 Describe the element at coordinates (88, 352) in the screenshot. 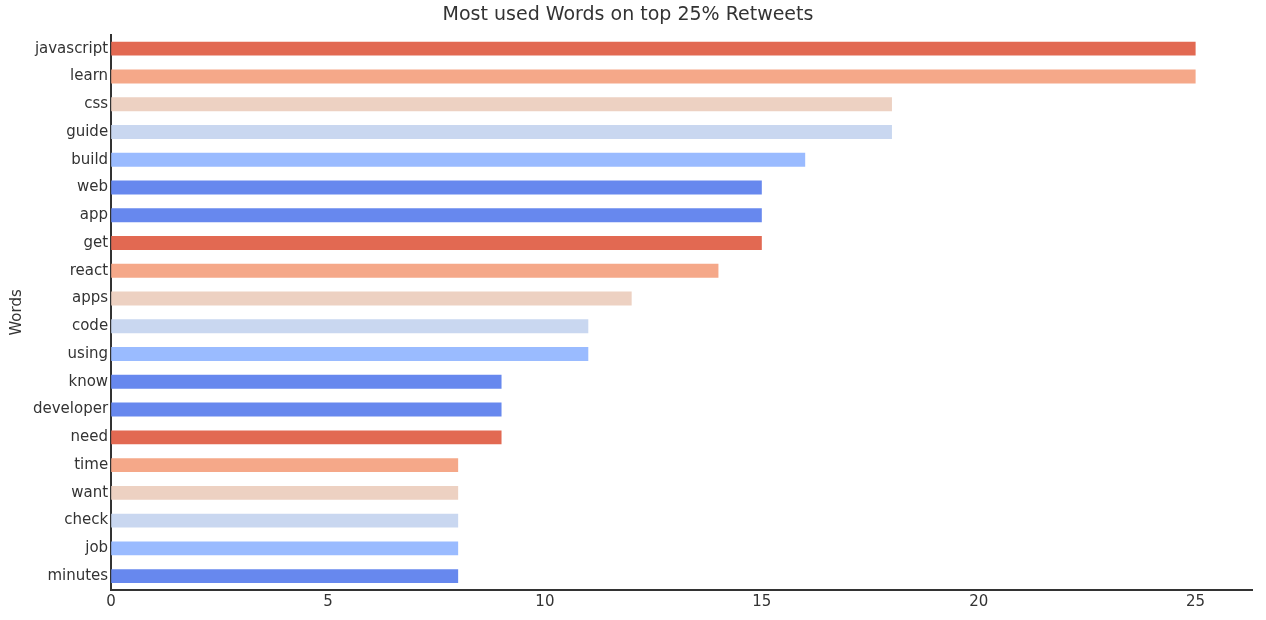

I see `y-tick-label: using` at that location.